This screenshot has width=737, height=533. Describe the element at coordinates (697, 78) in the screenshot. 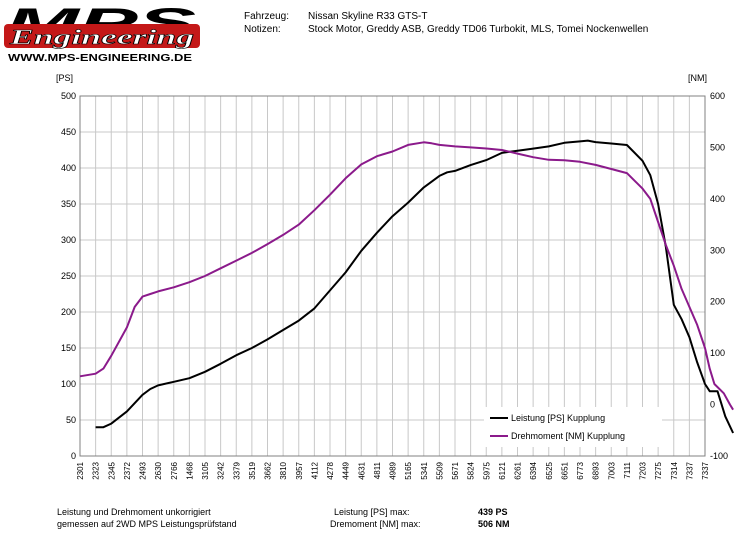

I see `right-axis-unit: [NM]` at that location.